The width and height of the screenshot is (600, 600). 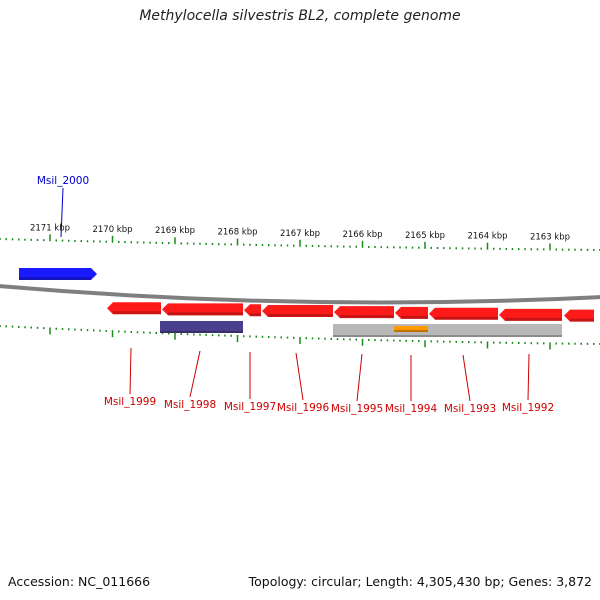 What do you see at coordinates (463, 313) in the screenshot?
I see `gene-msil-1993` at bounding box center [463, 313].